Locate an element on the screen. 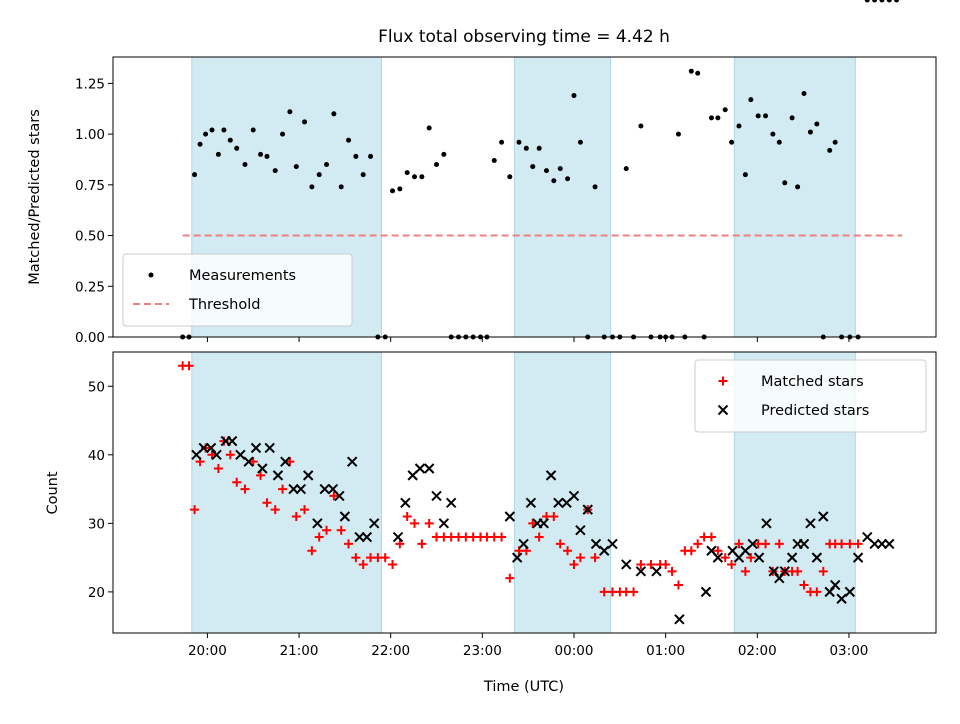 The image size is (960, 724). legend: Matched stars Predicted stars is located at coordinates (810, 396).